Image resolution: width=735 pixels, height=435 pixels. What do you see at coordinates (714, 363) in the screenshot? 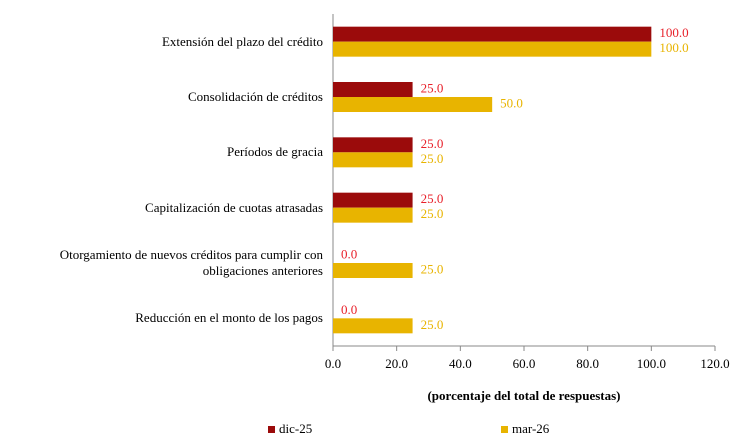
I see `x-tick-label: 120.0` at bounding box center [714, 363].